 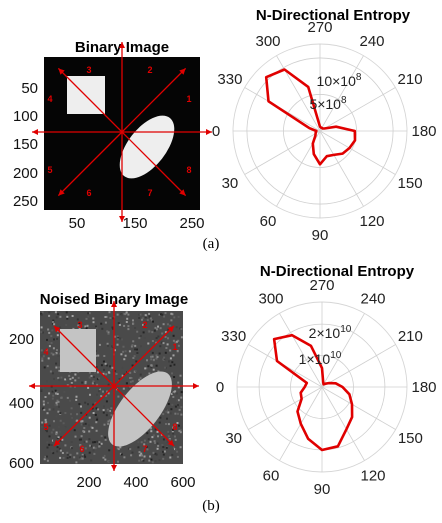 What do you see at coordinates (25, 173) in the screenshot?
I see `y-tick-label: 200` at bounding box center [25, 173].